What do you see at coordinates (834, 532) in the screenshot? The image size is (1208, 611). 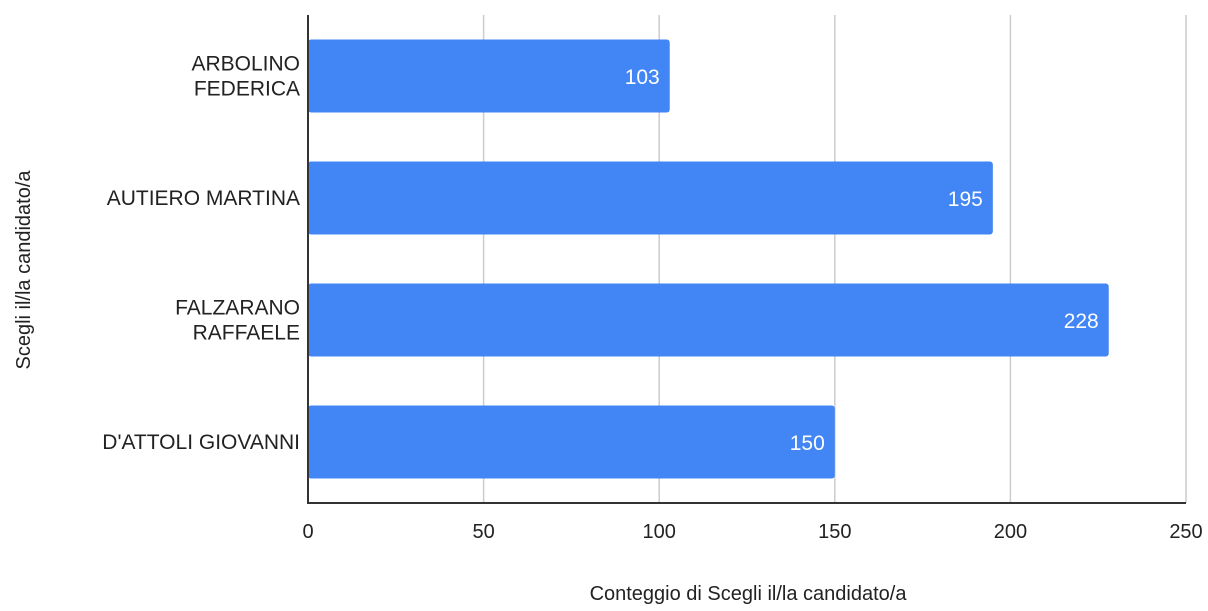 I see `x-tick-label: 150` at bounding box center [834, 532].